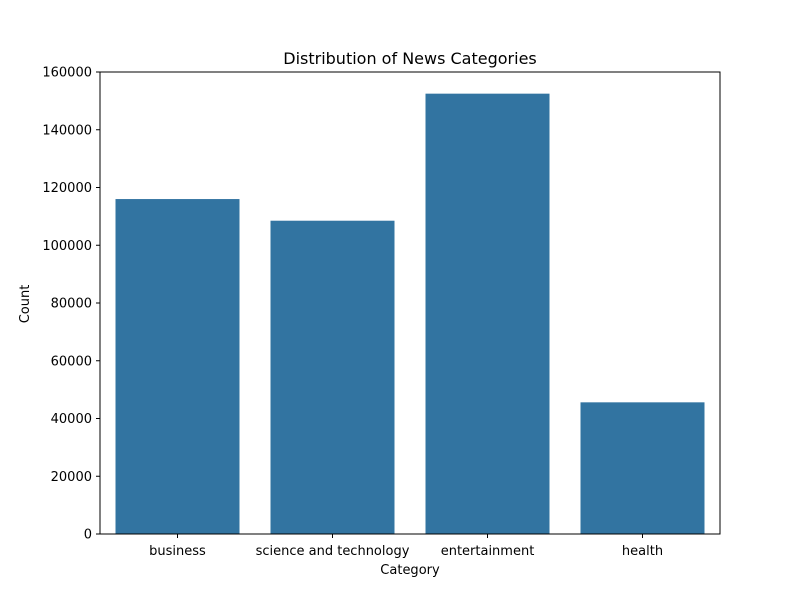 This screenshot has height=604, width=800. What do you see at coordinates (177, 367) in the screenshot?
I see `bar-business` at bounding box center [177, 367].